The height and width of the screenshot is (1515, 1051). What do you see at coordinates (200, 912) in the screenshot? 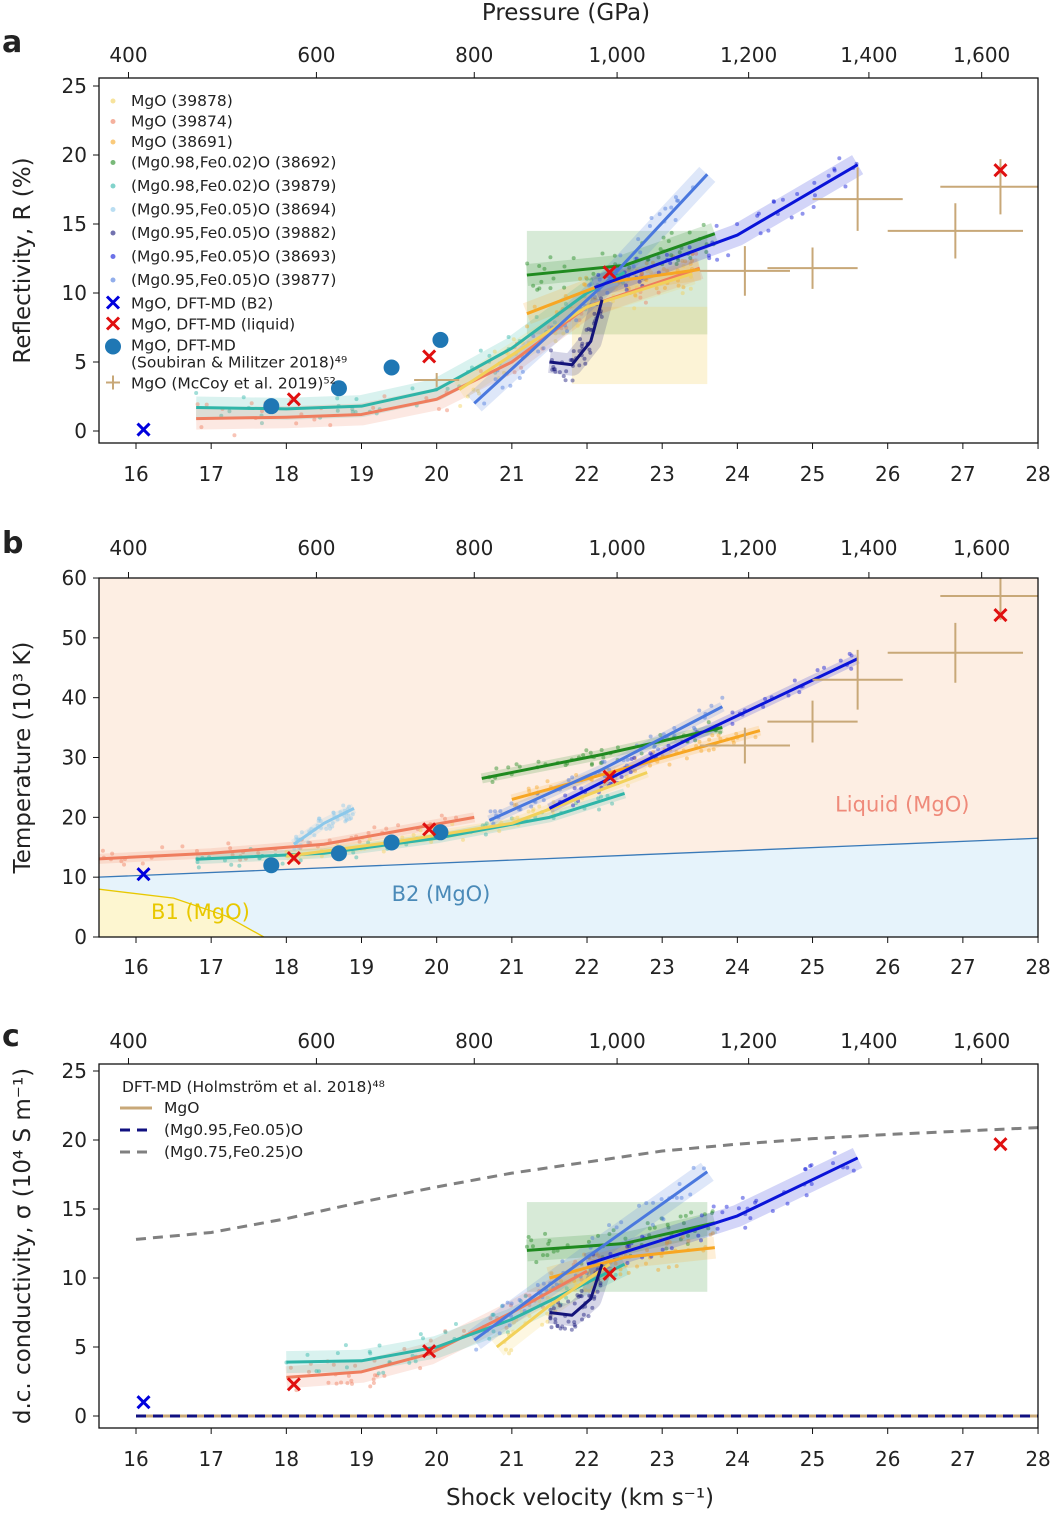
I see `phase-label: B1 (MgO)` at bounding box center [200, 912].